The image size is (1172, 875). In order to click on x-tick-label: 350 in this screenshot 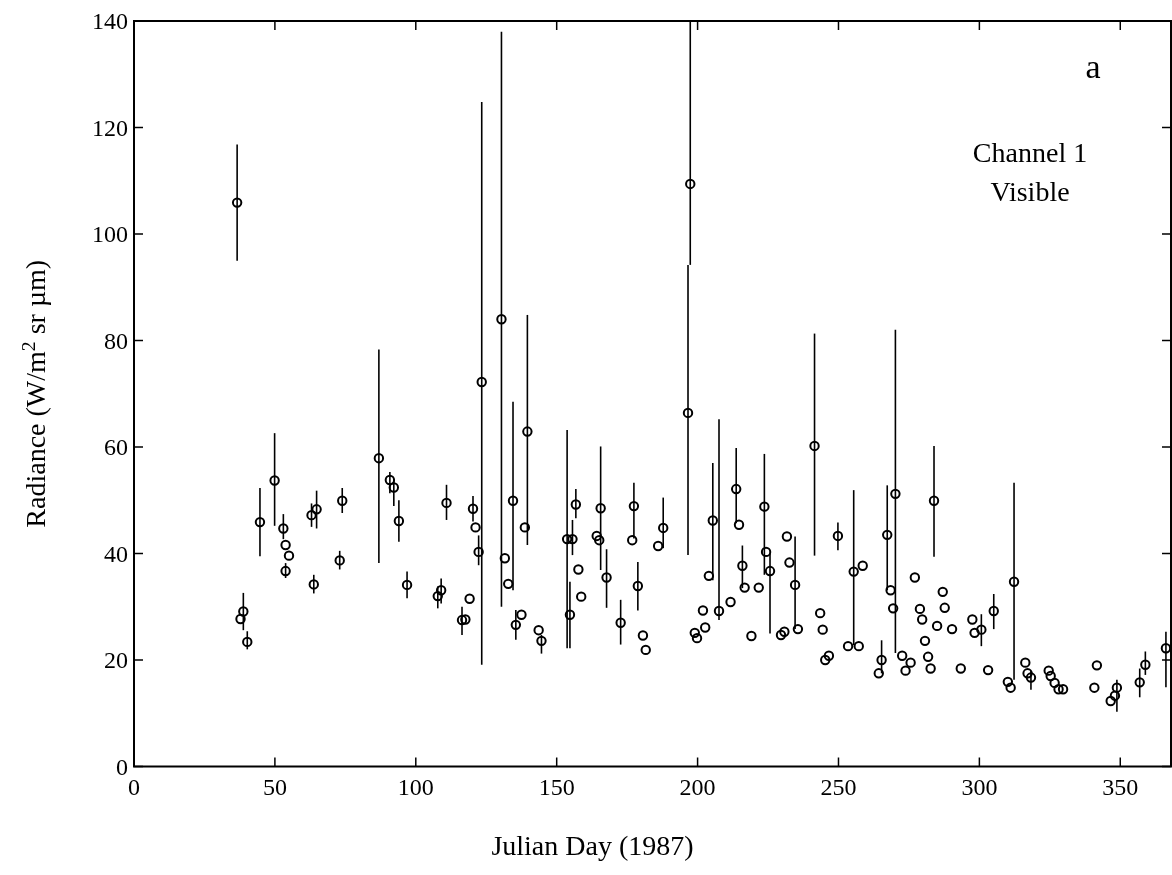, I will do `click(1120, 786)`.